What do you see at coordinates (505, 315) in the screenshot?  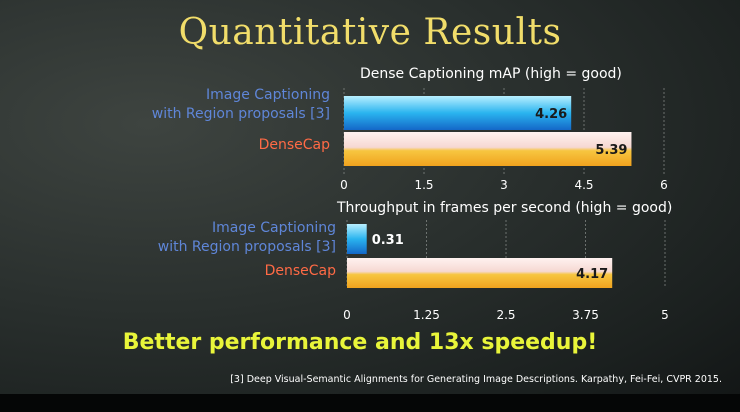 I see `x-tick-label-2: 2.5` at bounding box center [505, 315].